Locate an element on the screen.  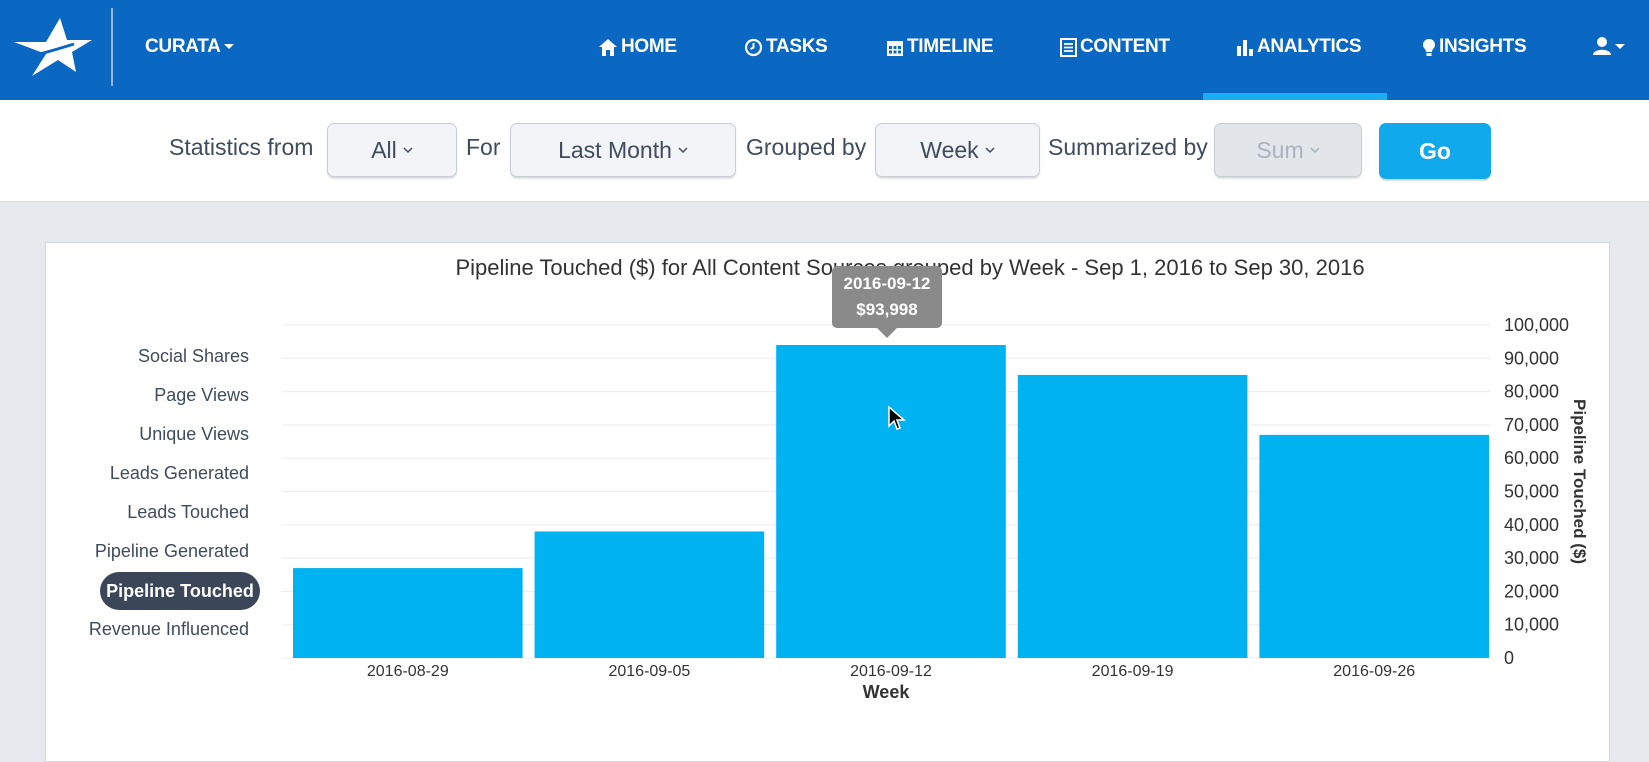
y-tick-label: 40,000 is located at coordinates (1531, 525).